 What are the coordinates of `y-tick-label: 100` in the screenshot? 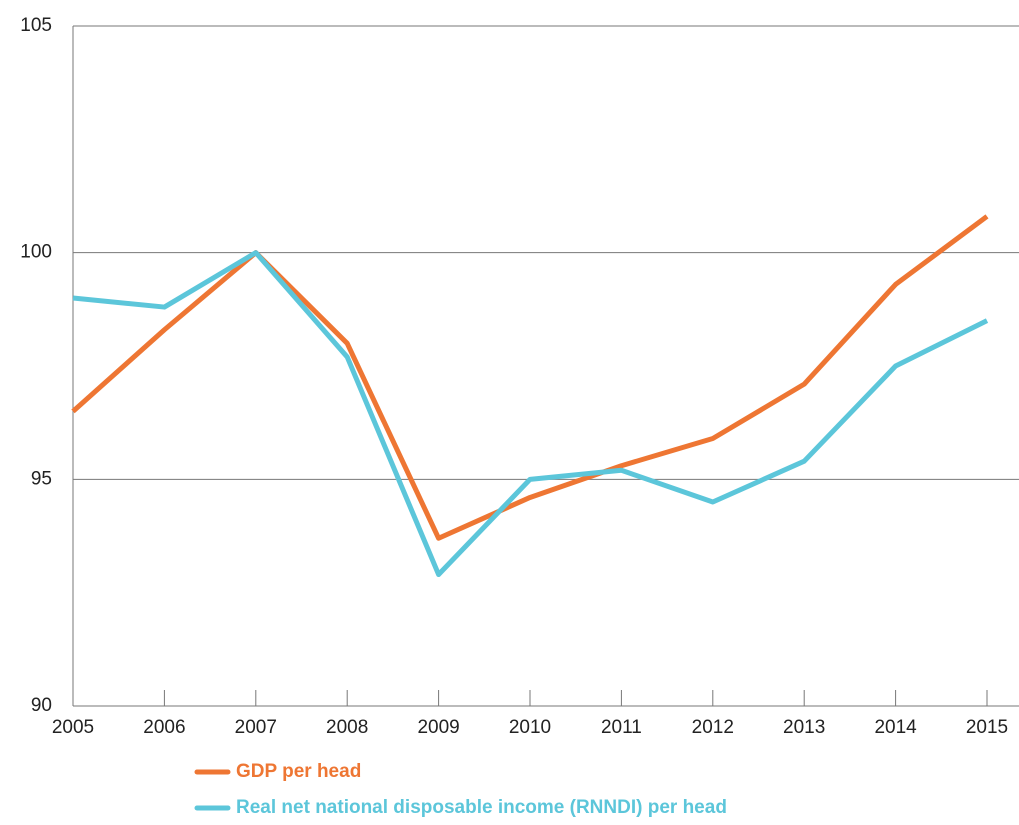 It's located at (36, 252).